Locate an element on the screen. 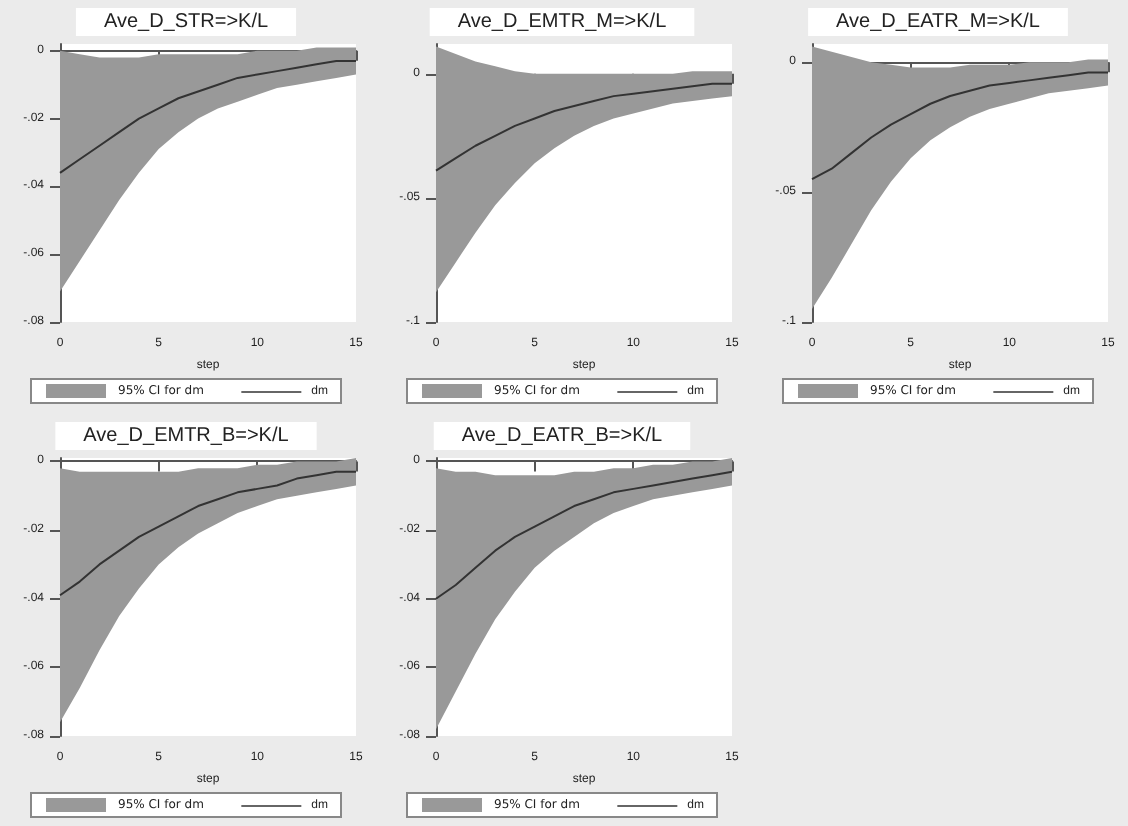  chart-title: Ave_D_EATR_B=>K/L is located at coordinates (562, 436).